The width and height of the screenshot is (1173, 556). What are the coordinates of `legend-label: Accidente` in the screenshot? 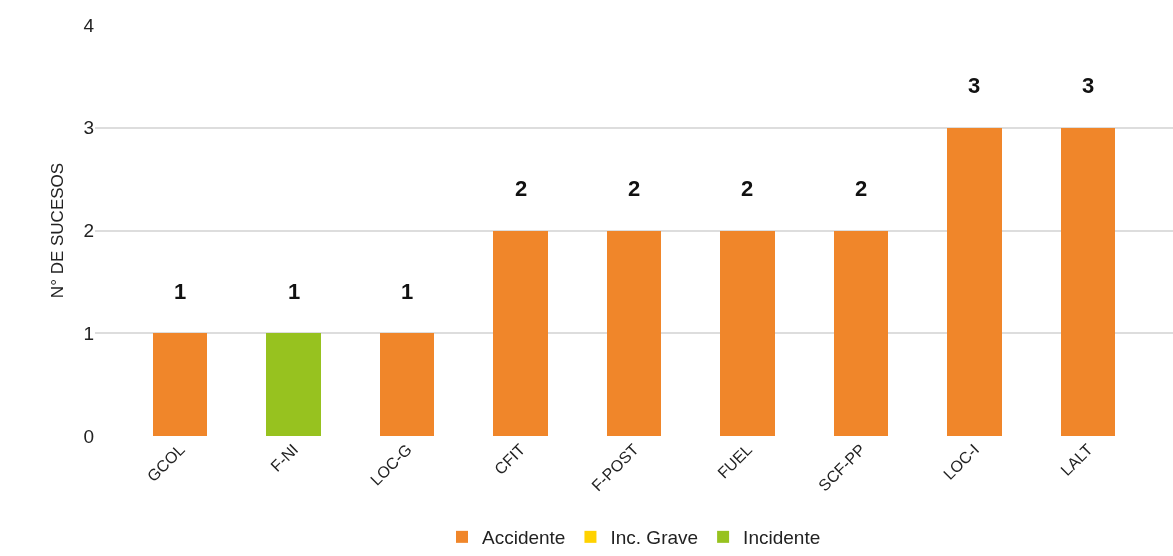 It's located at (524, 538).